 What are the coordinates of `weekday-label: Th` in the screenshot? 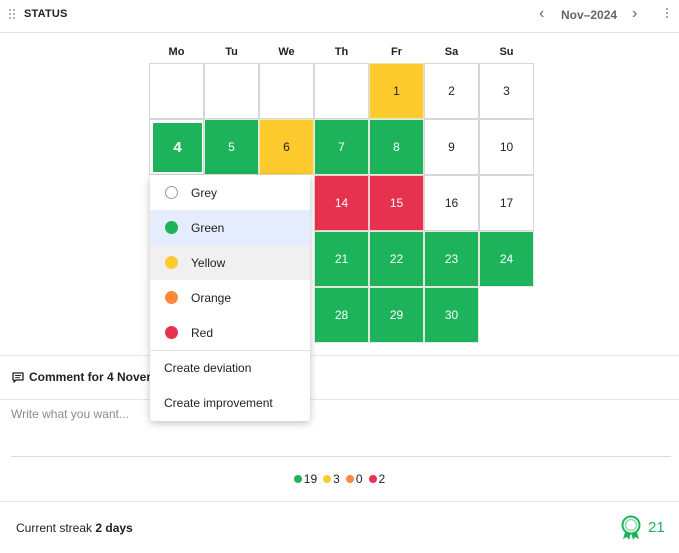 It's located at (341, 52).